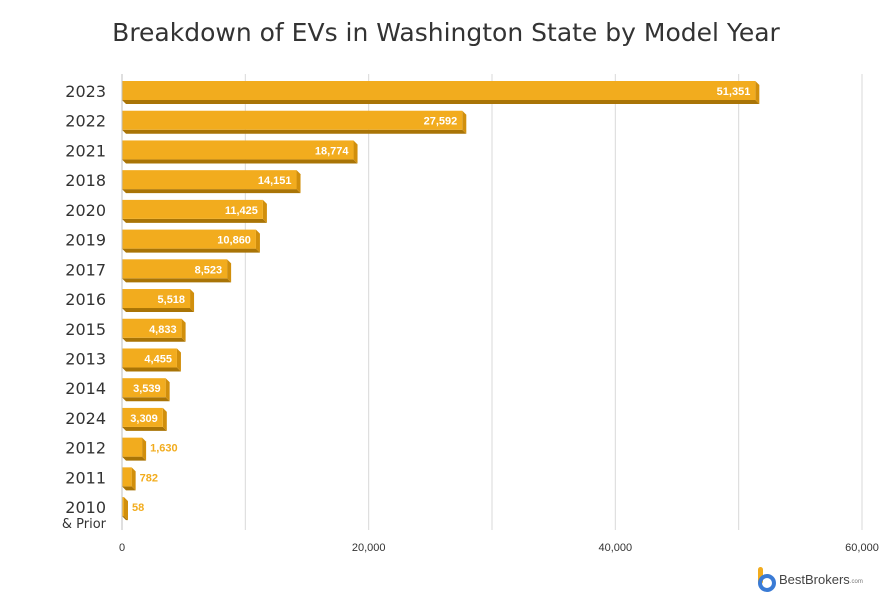 Image resolution: width=892 pixels, height=600 pixels. Describe the element at coordinates (85, 329) in the screenshot. I see `y-category-label: 2015` at that location.